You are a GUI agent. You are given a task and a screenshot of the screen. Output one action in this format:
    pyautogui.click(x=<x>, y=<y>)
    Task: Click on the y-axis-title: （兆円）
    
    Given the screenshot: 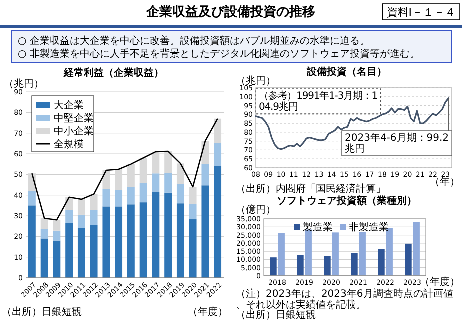 What is the action you would take?
    pyautogui.click(x=24, y=84)
    